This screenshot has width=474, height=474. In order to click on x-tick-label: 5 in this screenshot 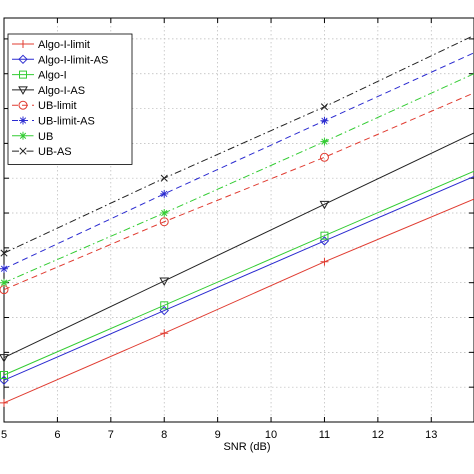, I will do `click(4, 435)`.